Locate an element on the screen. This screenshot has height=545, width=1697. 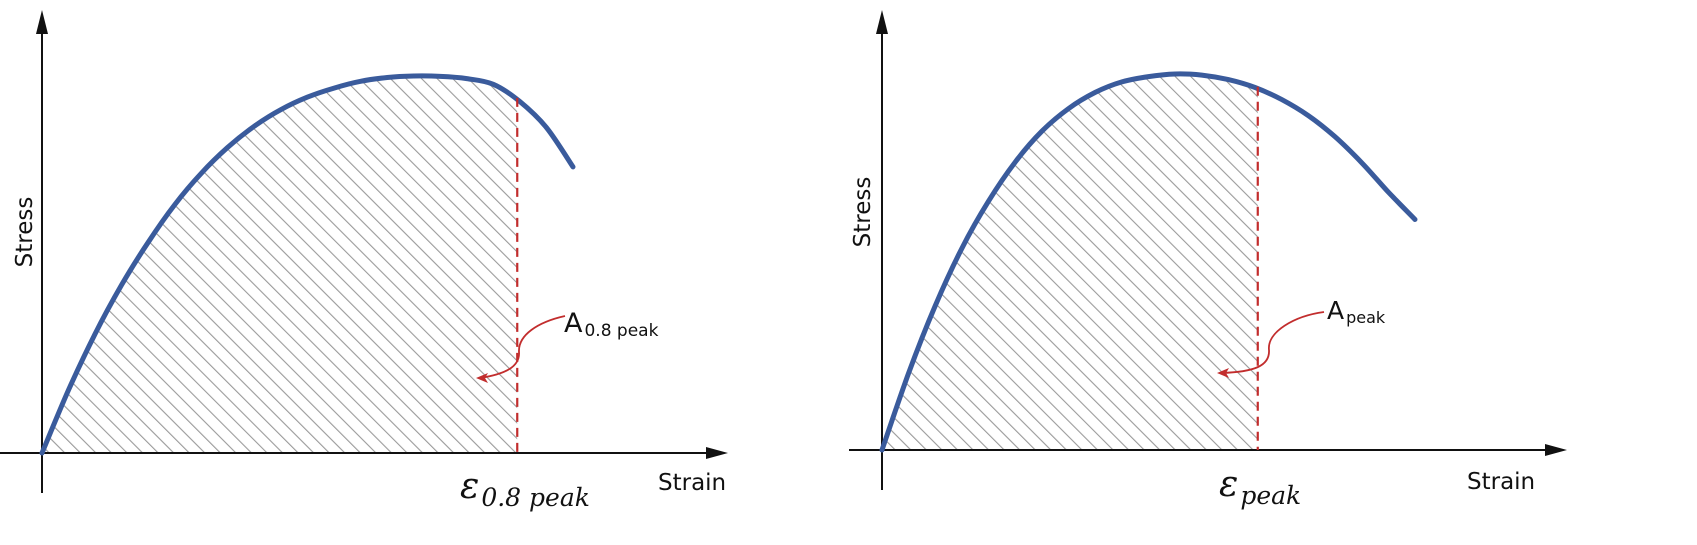
left-area-label: A 0.8 peak is located at coordinates (611, 324).